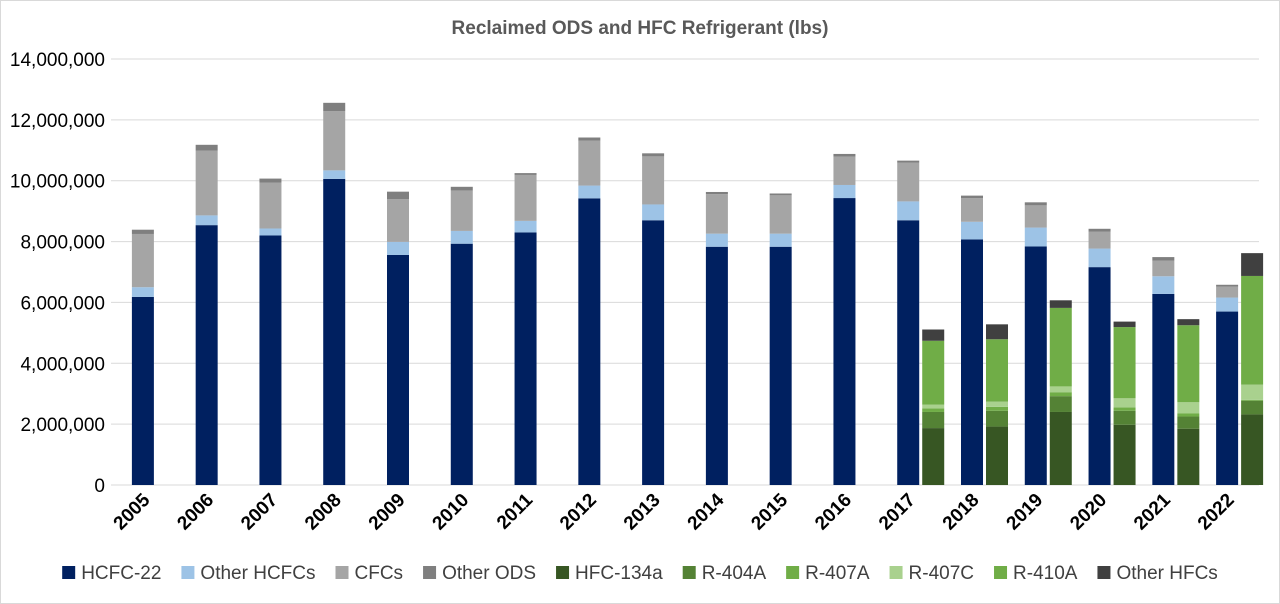 This screenshot has width=1280, height=604. Describe the element at coordinates (1227, 304) in the screenshot. I see `bar-segment-other-hcfcs-2022` at that location.